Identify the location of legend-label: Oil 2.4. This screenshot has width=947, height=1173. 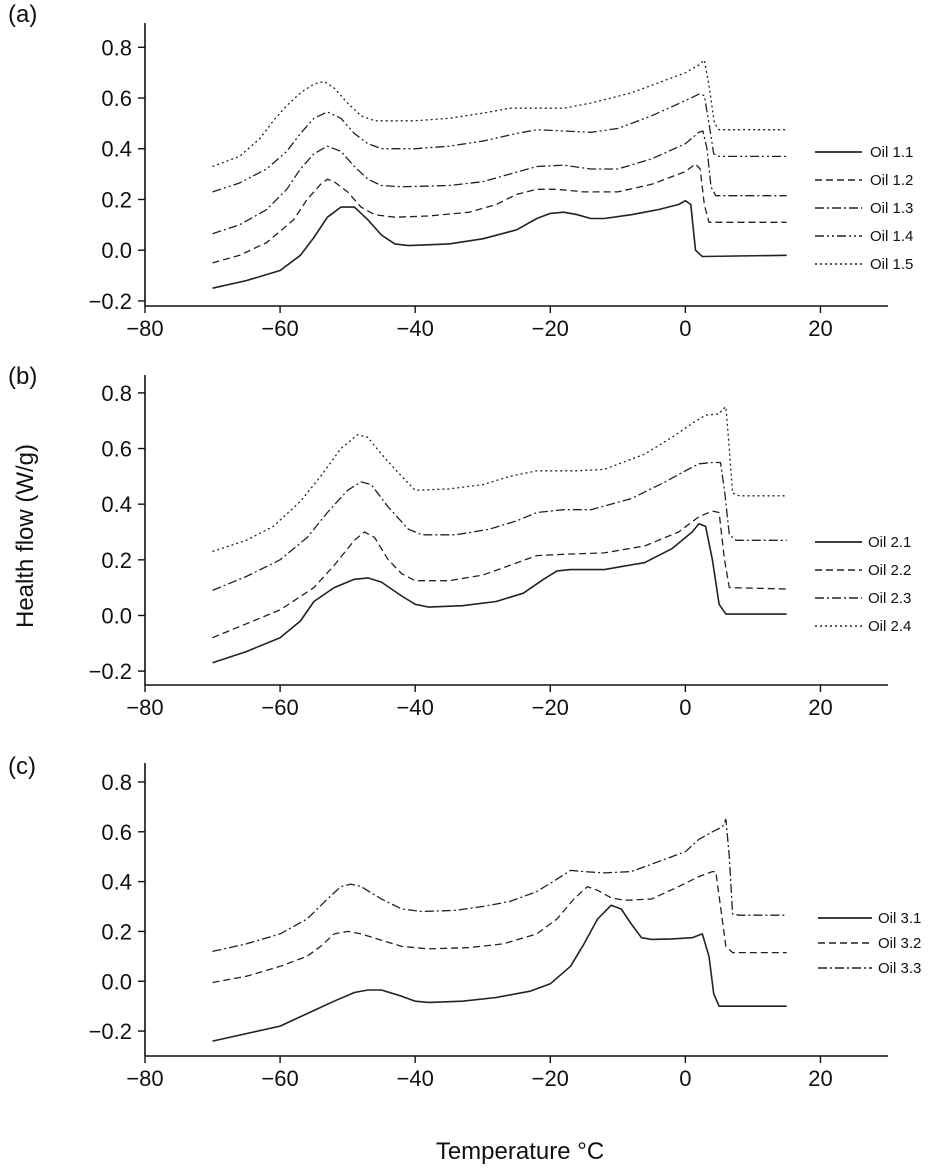
(889, 626).